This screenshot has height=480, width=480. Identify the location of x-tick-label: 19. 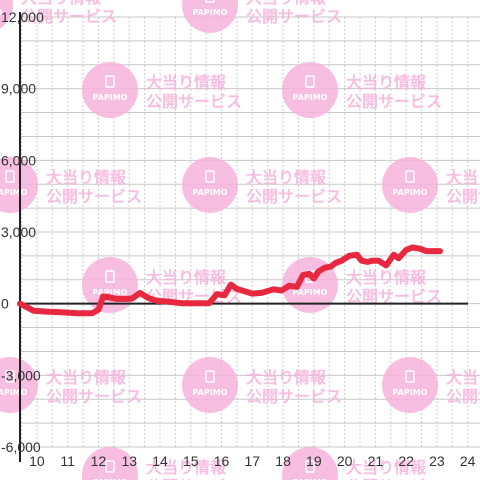
(314, 461).